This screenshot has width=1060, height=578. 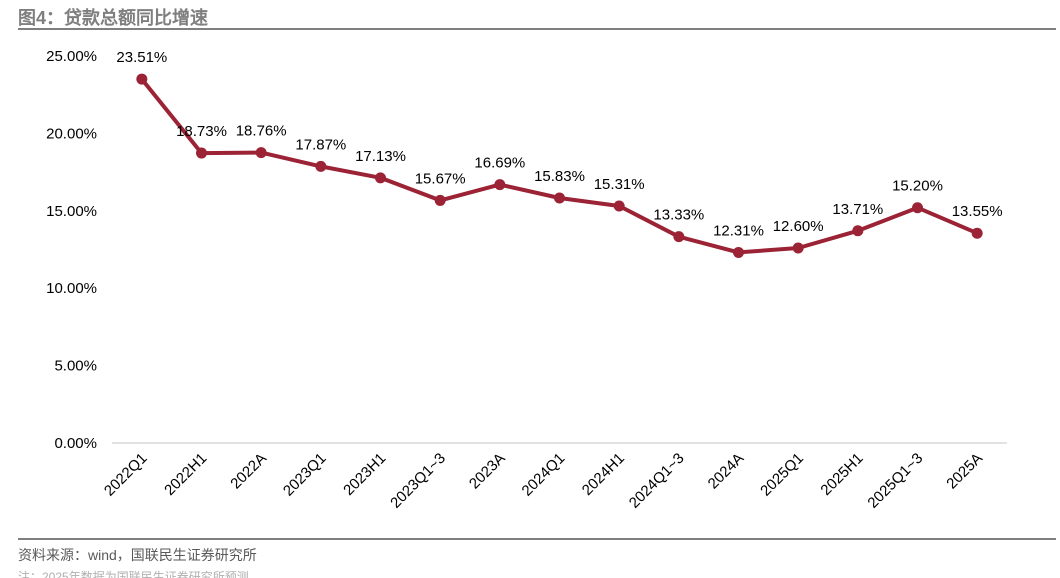 I want to click on data-label: 23.51%, so click(x=141, y=57).